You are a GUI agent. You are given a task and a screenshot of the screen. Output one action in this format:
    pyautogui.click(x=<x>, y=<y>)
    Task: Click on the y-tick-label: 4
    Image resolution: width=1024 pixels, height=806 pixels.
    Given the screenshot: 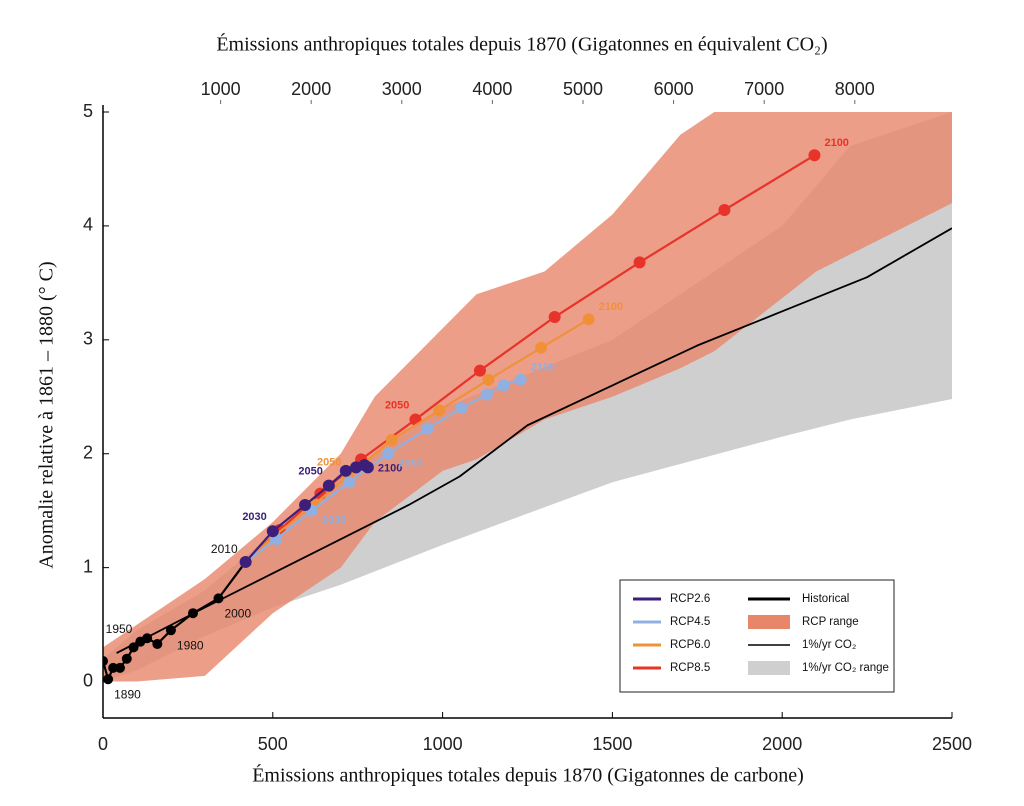 What is the action you would take?
    pyautogui.click(x=88, y=225)
    